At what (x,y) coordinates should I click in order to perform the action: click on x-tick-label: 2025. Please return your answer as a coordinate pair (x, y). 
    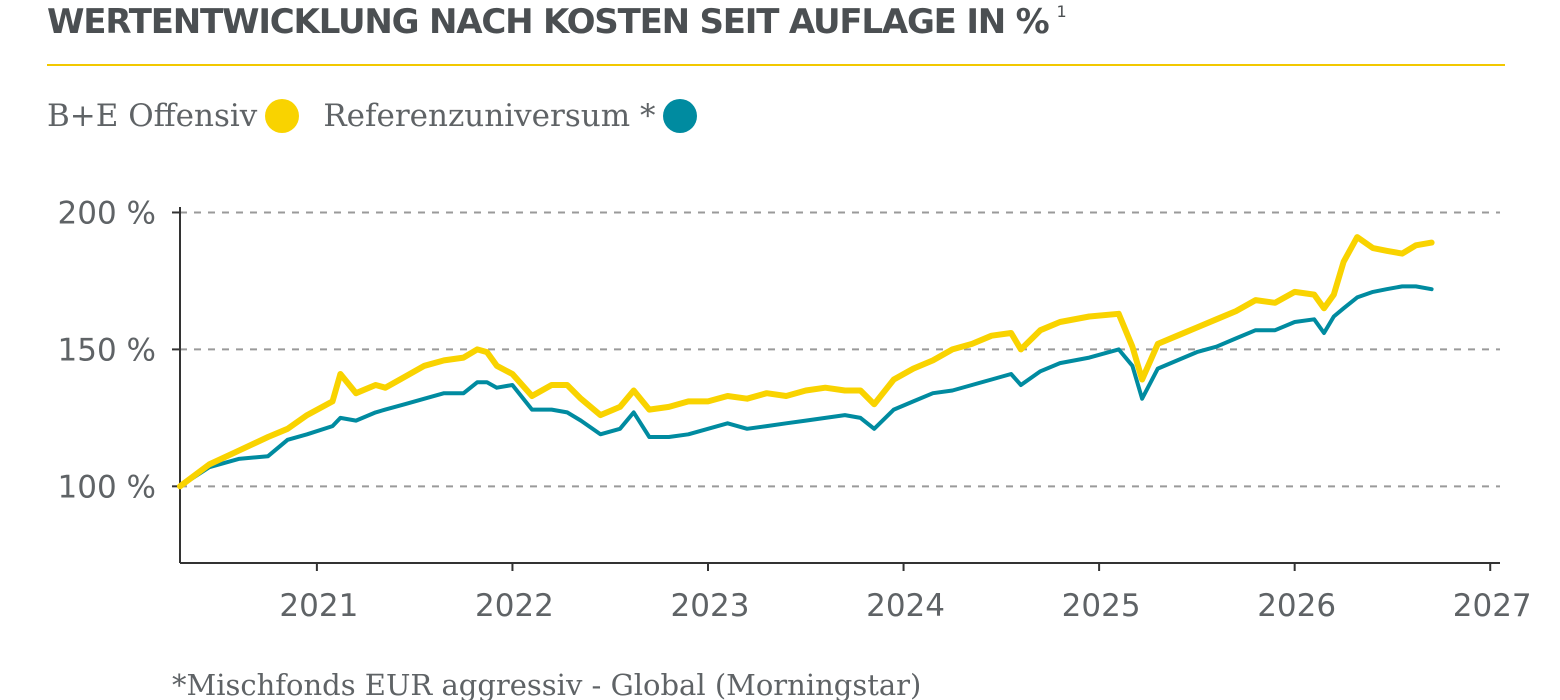
    Looking at the image, I should click on (1101, 606).